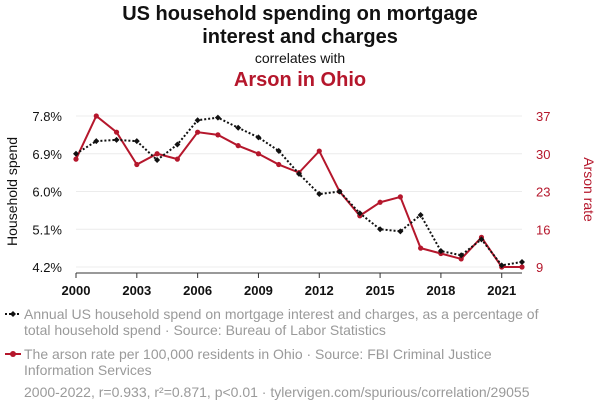 This screenshot has width=600, height=414. Describe the element at coordinates (543, 192) in the screenshot. I see `y-right-tick-label: 23` at that location.